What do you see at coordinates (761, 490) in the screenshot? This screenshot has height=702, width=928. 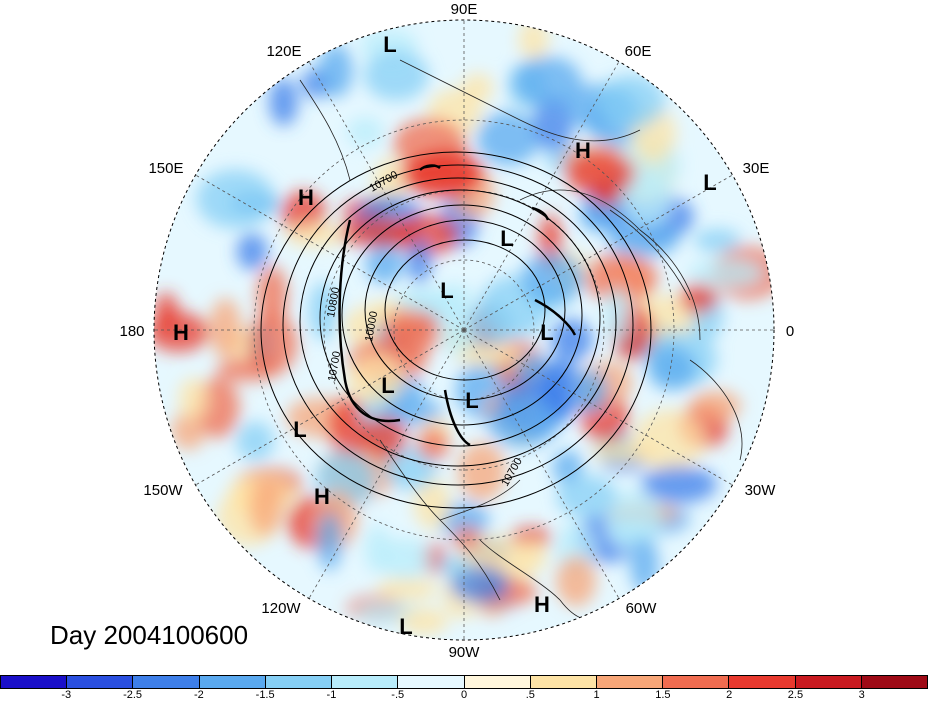 I see `lon-label-30w: 30W` at bounding box center [761, 490].